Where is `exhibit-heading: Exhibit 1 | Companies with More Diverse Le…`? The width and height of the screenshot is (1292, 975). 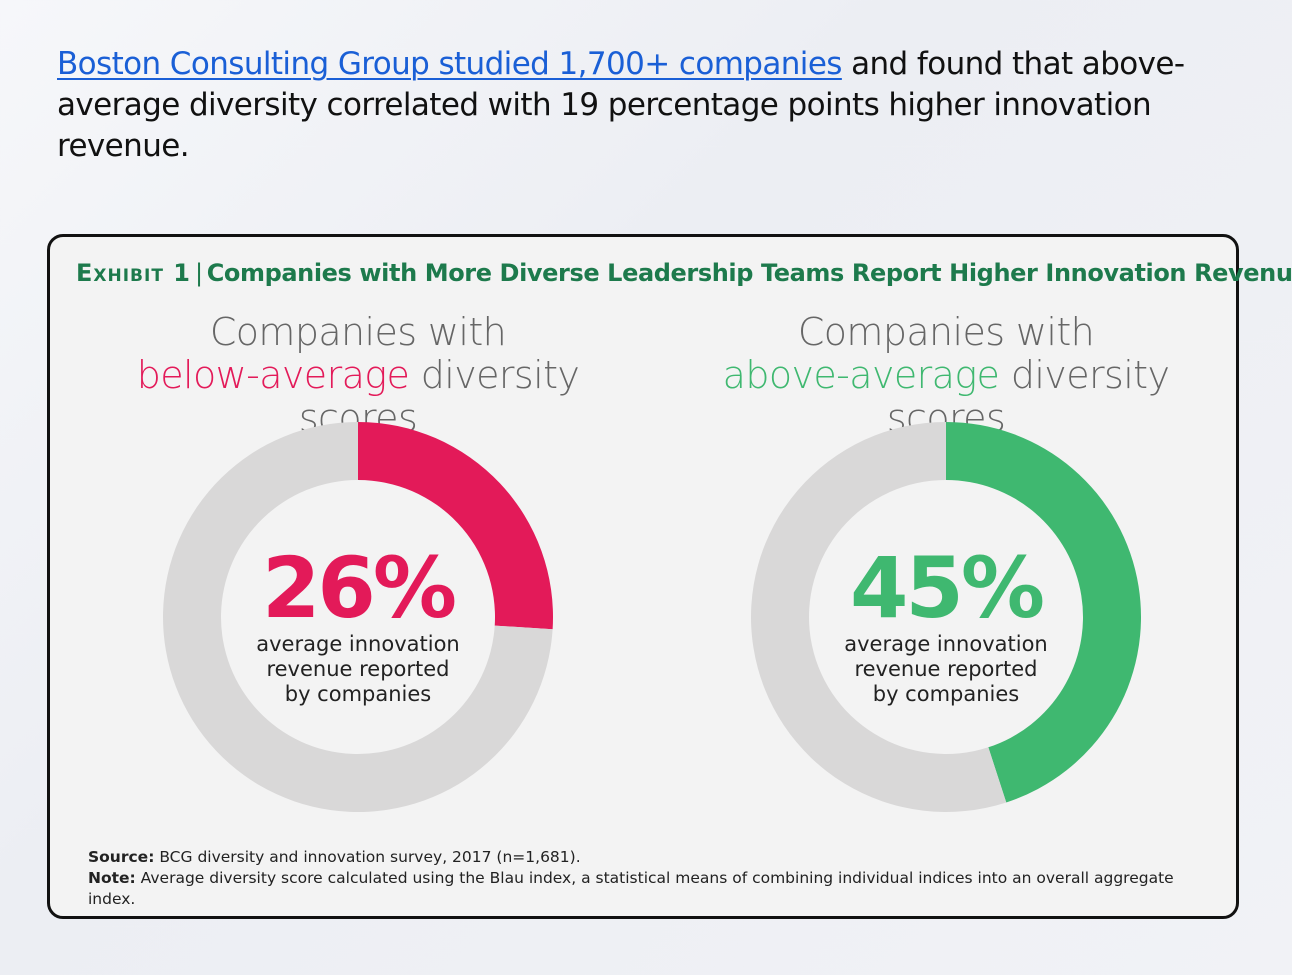 exhibit-heading: Exhibit 1 | Companies with More Diverse Le… is located at coordinates (684, 273).